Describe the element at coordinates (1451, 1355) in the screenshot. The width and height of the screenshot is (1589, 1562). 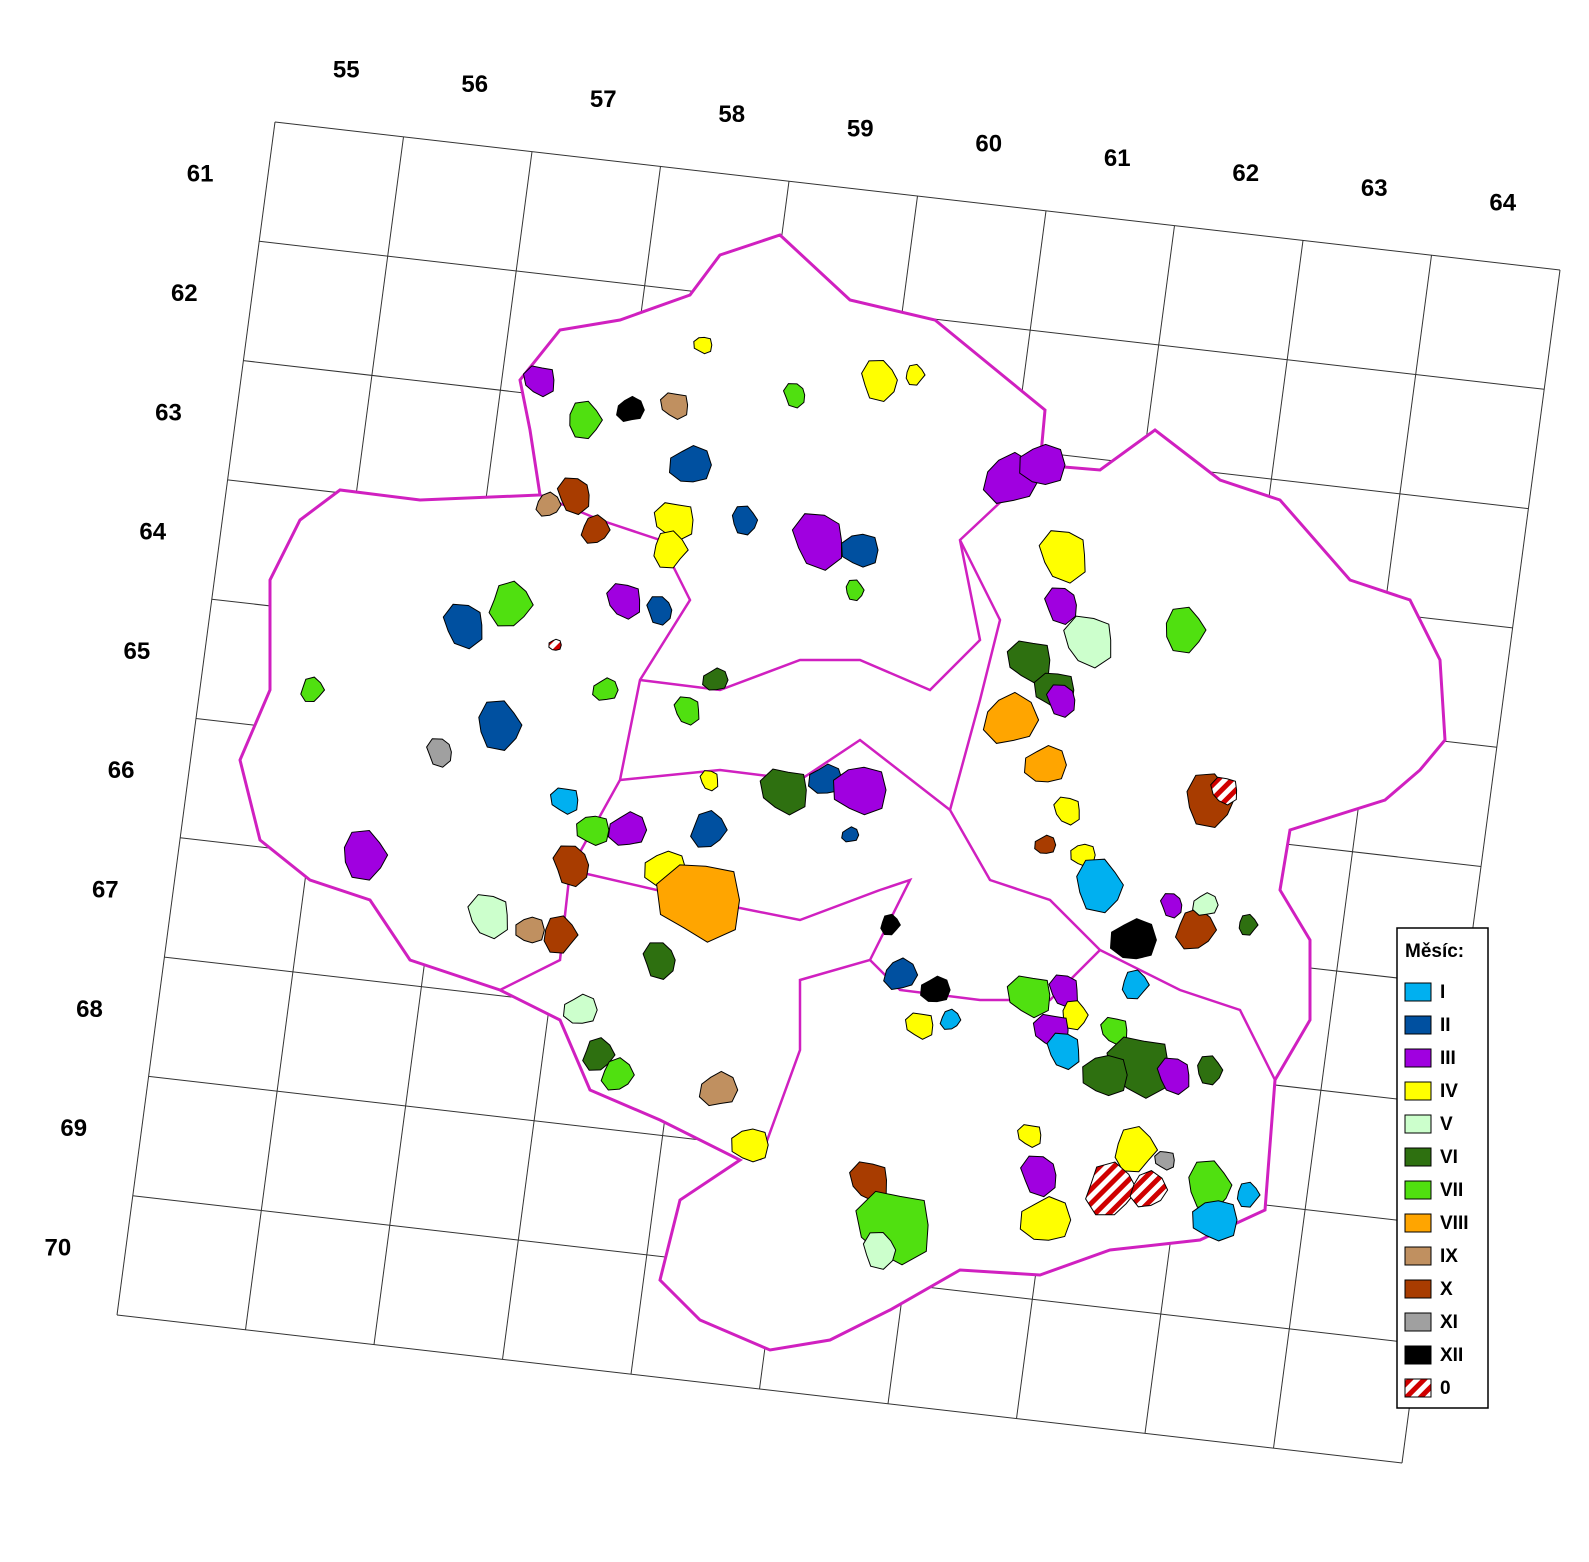
I see `legend-label: XII` at that location.